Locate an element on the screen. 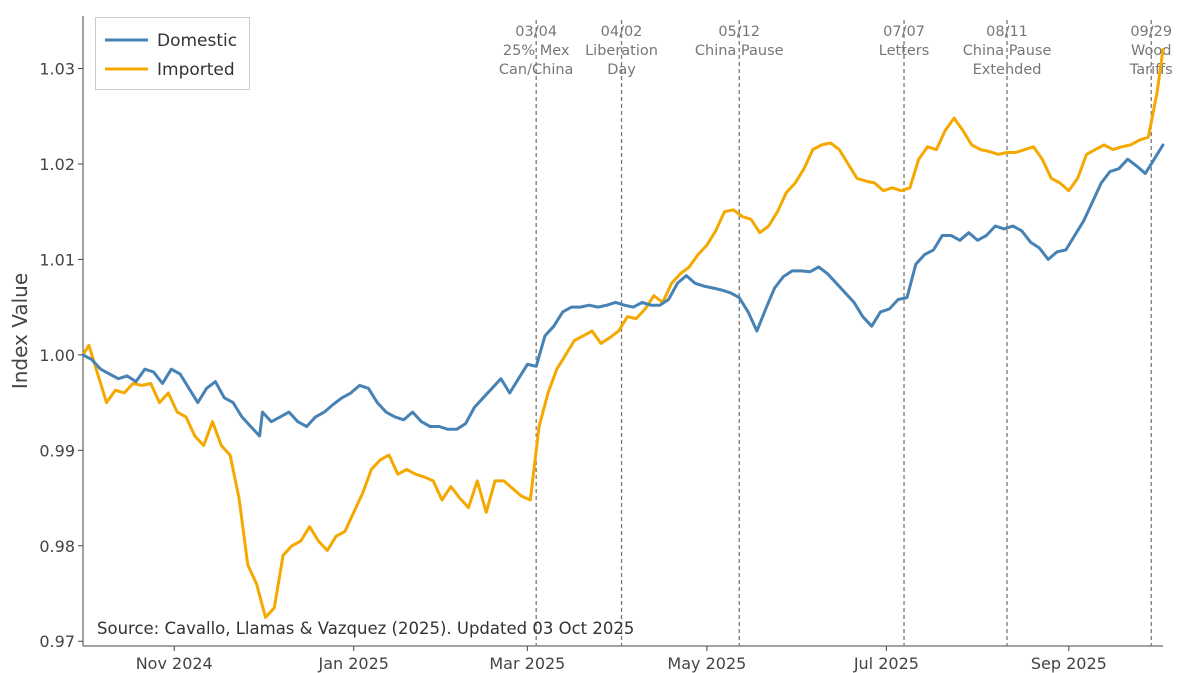 The height and width of the screenshot is (673, 1195). x-tick-label: Jul 2025 is located at coordinates (886, 663).